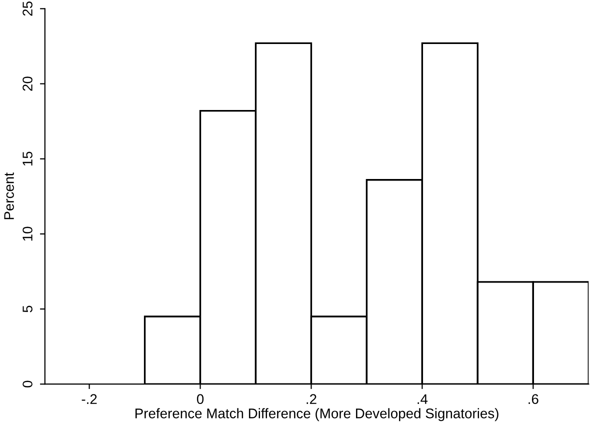 Image resolution: width=591 pixels, height=434 pixels. What do you see at coordinates (316, 415) in the screenshot?
I see `x-axis-title: Preference Match Difference (More Developed Signatories)` at bounding box center [316, 415].